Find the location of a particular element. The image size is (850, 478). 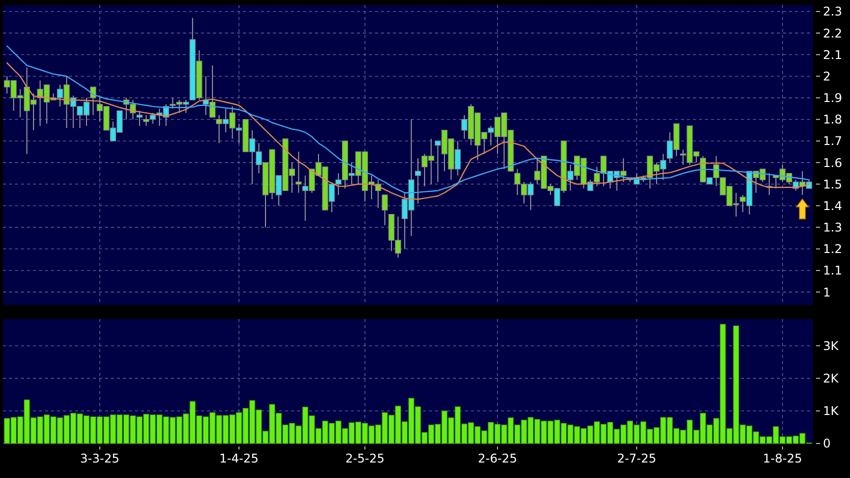

y-tick-label: 2.1 is located at coordinates (832, 55).